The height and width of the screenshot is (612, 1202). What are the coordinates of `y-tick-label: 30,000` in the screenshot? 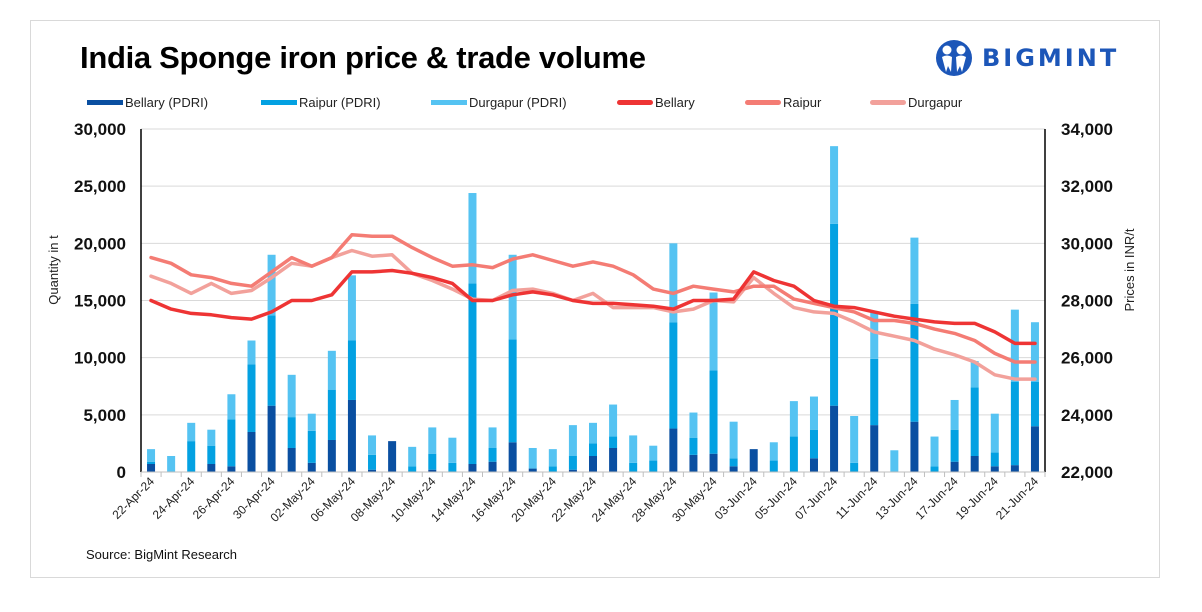 It's located at (100, 129).